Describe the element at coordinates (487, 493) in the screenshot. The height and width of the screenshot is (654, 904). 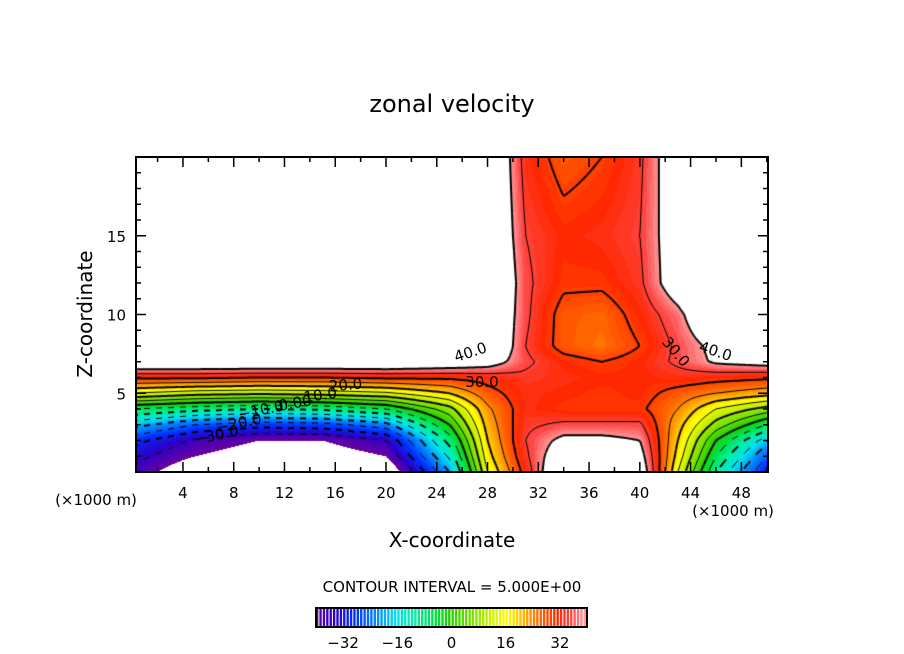
I see `x-tick-label: 28` at that location.